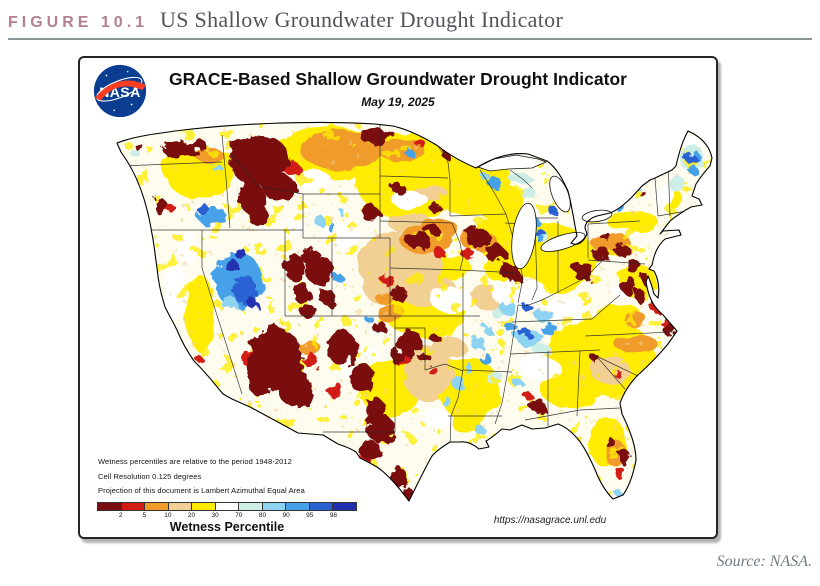 Image resolution: width=820 pixels, height=586 pixels. I want to click on legend-tick: 98, so click(333, 515).